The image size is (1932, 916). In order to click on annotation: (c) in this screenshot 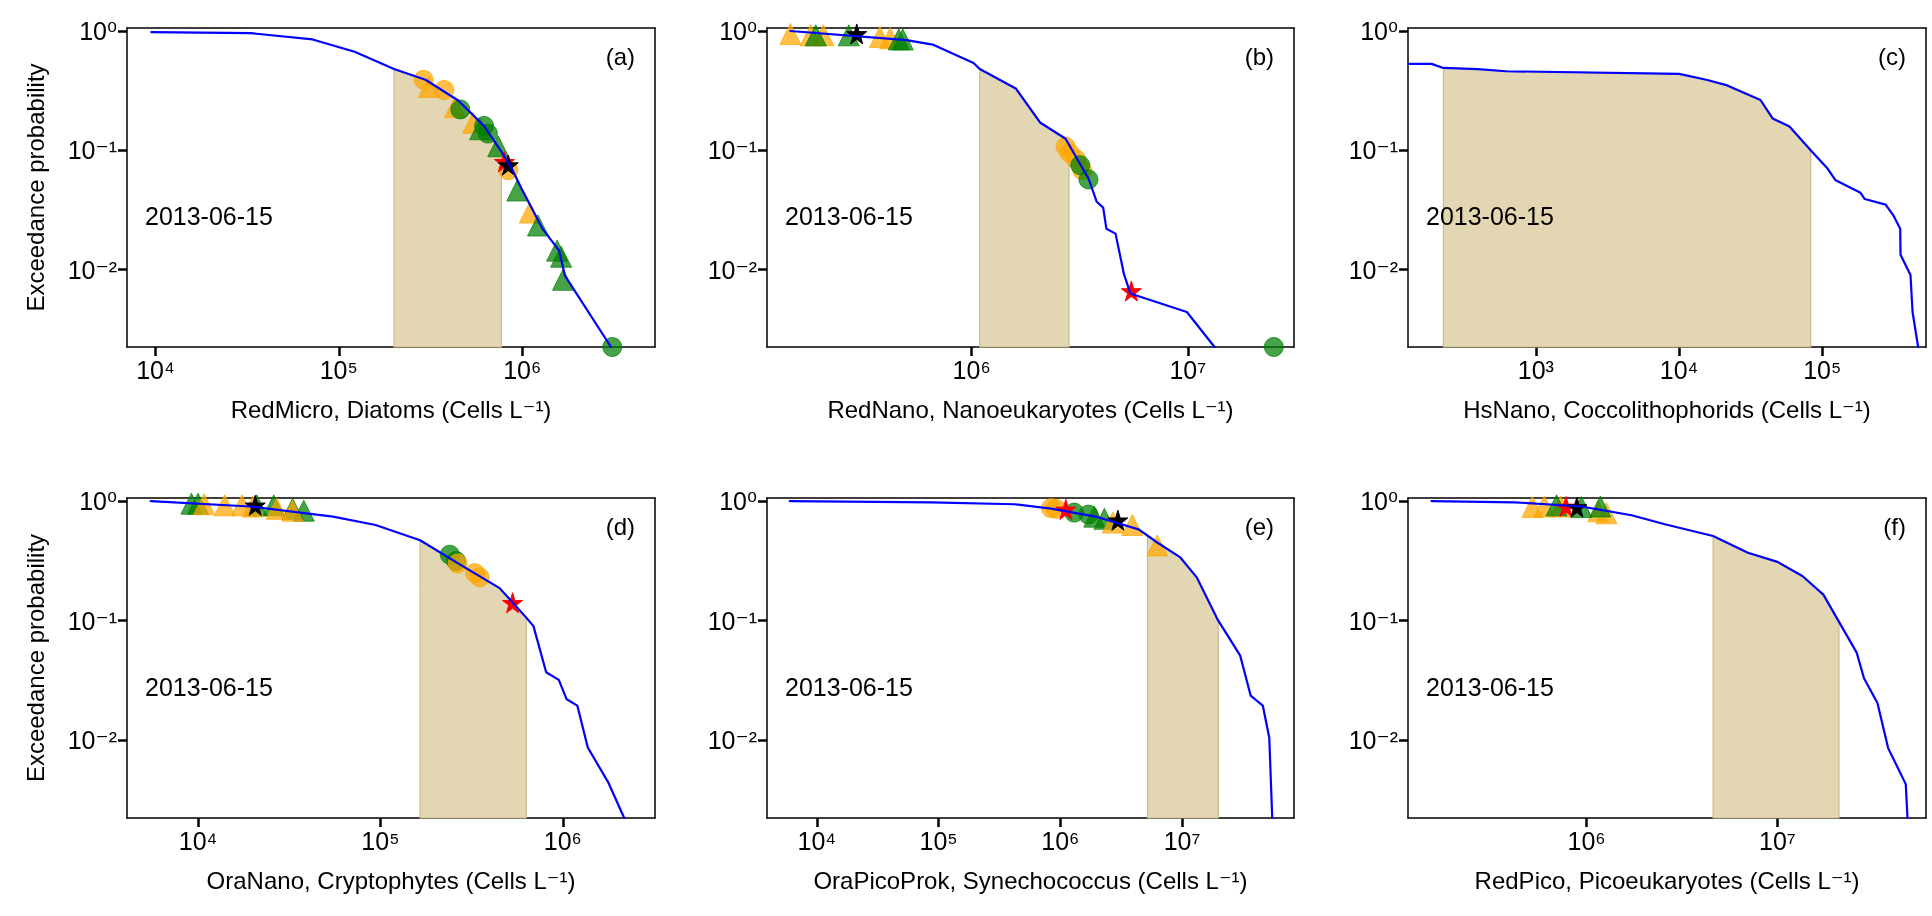, I will do `click(1892, 56)`.